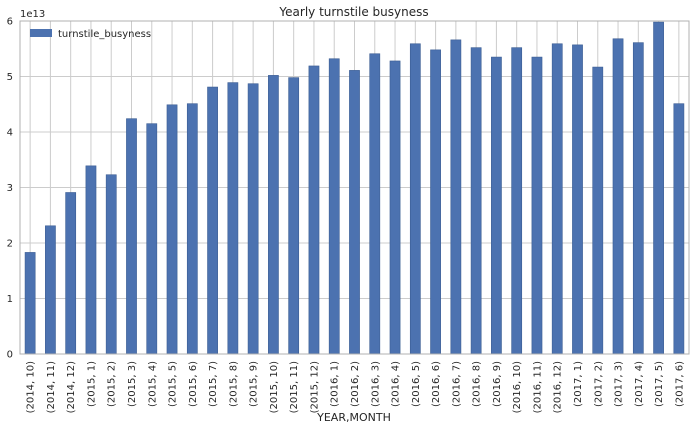 This screenshot has height=430, width=696. I want to click on y-tick-label: 5, so click(10, 77).